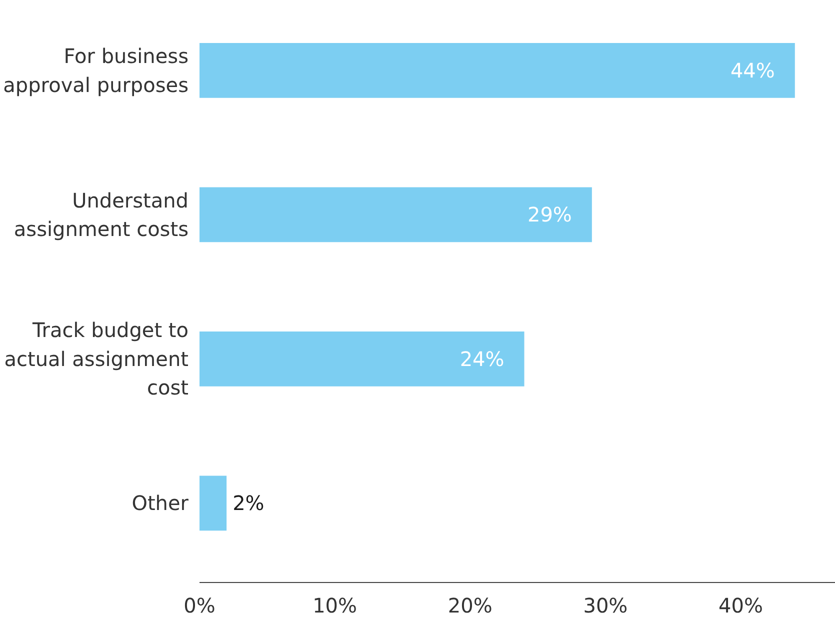 This screenshot has width=835, height=620. What do you see at coordinates (470, 606) in the screenshot?
I see `x-tick-label: 20%` at bounding box center [470, 606].